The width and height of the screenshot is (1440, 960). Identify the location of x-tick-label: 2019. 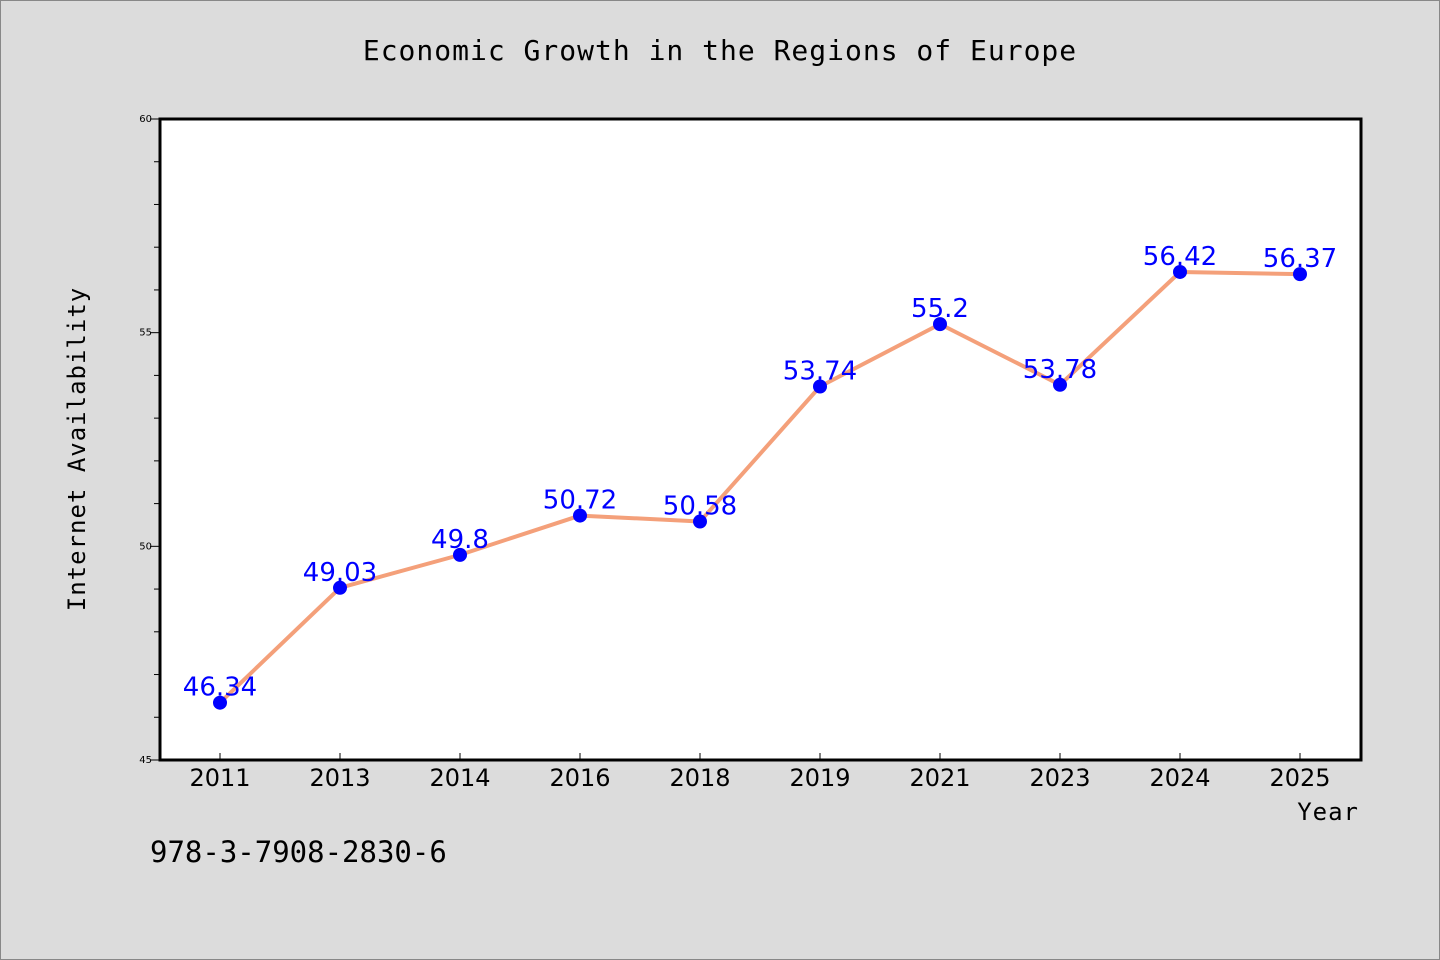
(819, 778).